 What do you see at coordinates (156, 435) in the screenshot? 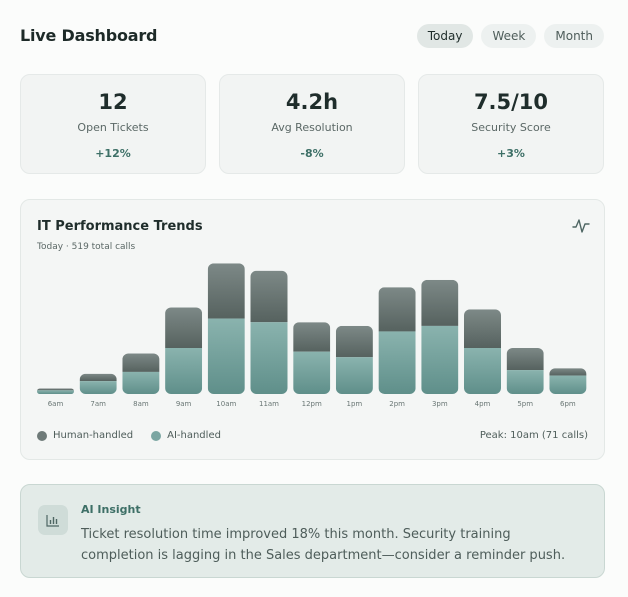
I see `legend-dot-ai` at bounding box center [156, 435].